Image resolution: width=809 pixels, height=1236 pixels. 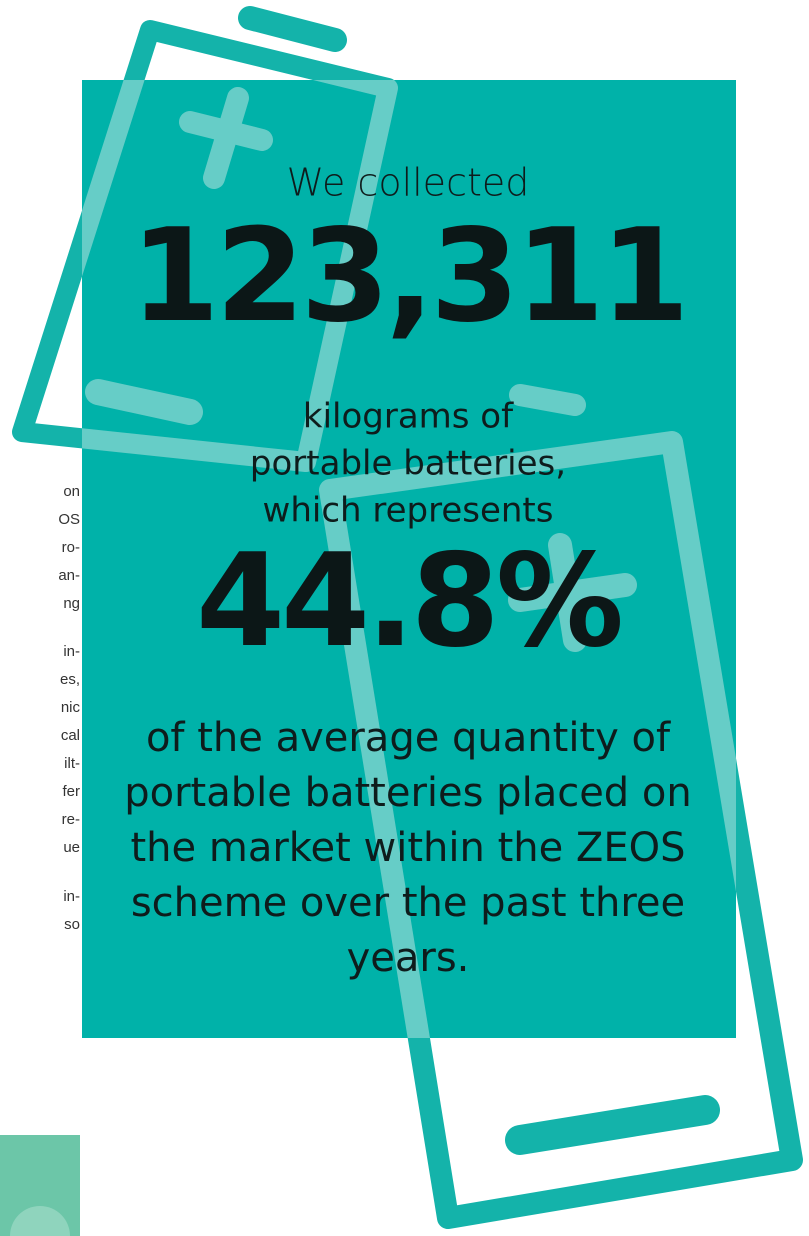 What do you see at coordinates (70, 679) in the screenshot?
I see `side-line: es,` at bounding box center [70, 679].